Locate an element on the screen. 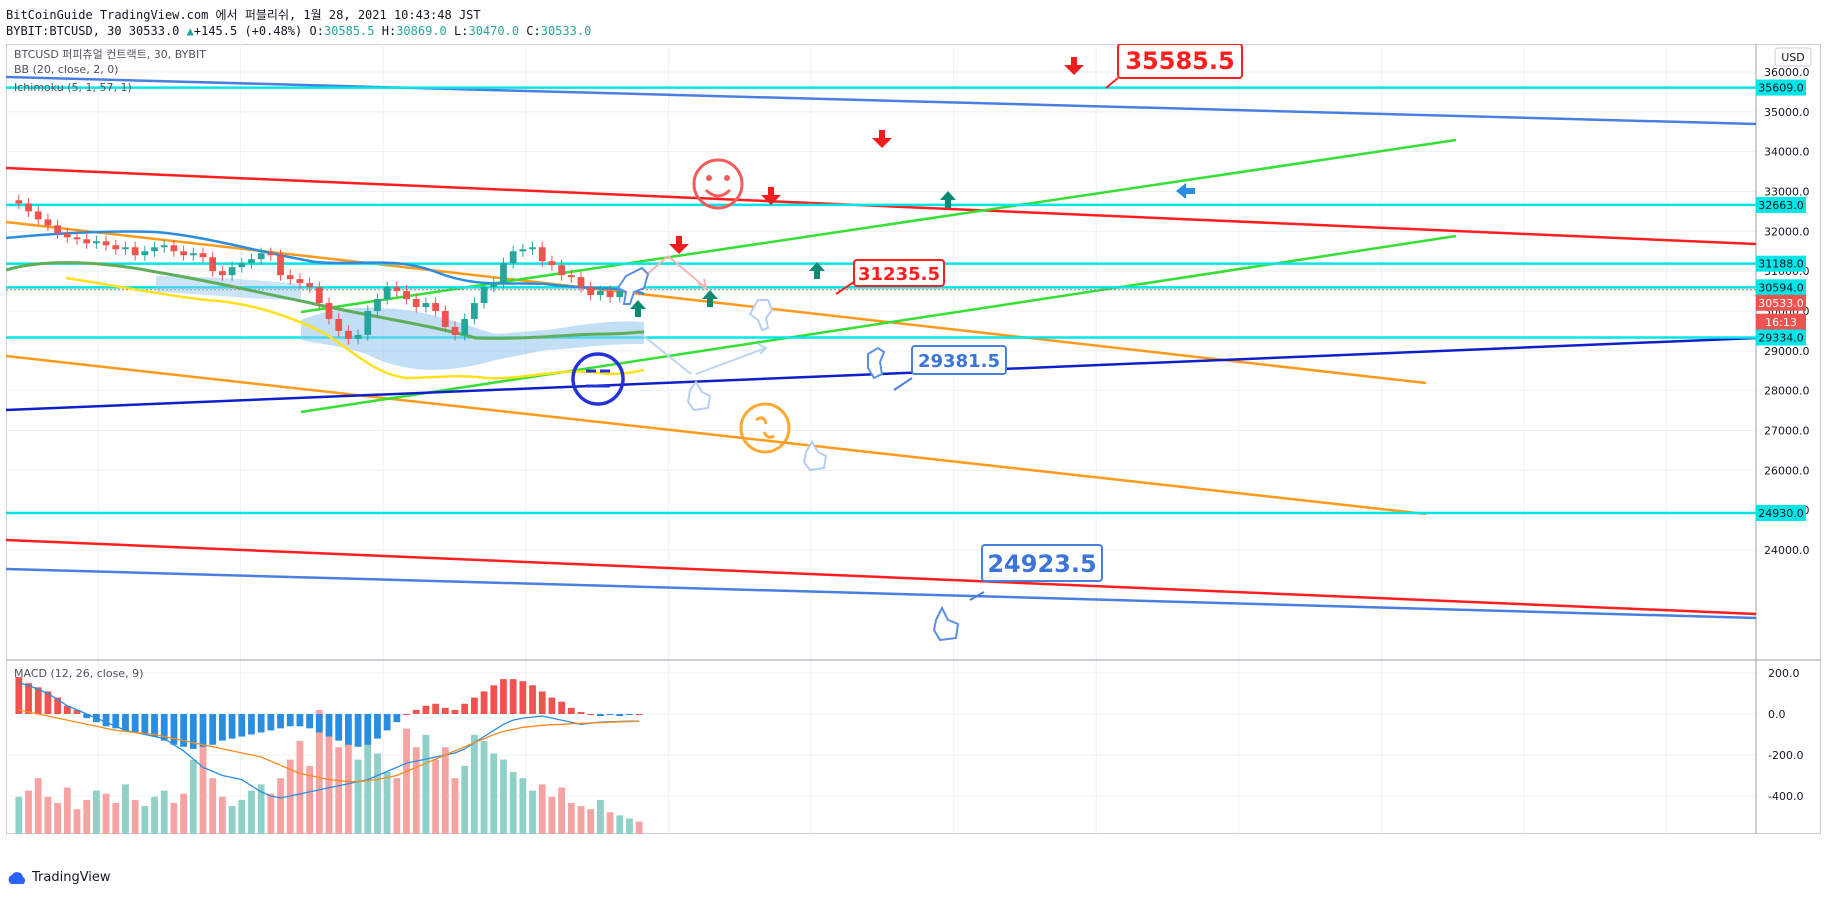 The height and width of the screenshot is (898, 1828). price-change: +145.5 (+0.48%) is located at coordinates (248, 31).